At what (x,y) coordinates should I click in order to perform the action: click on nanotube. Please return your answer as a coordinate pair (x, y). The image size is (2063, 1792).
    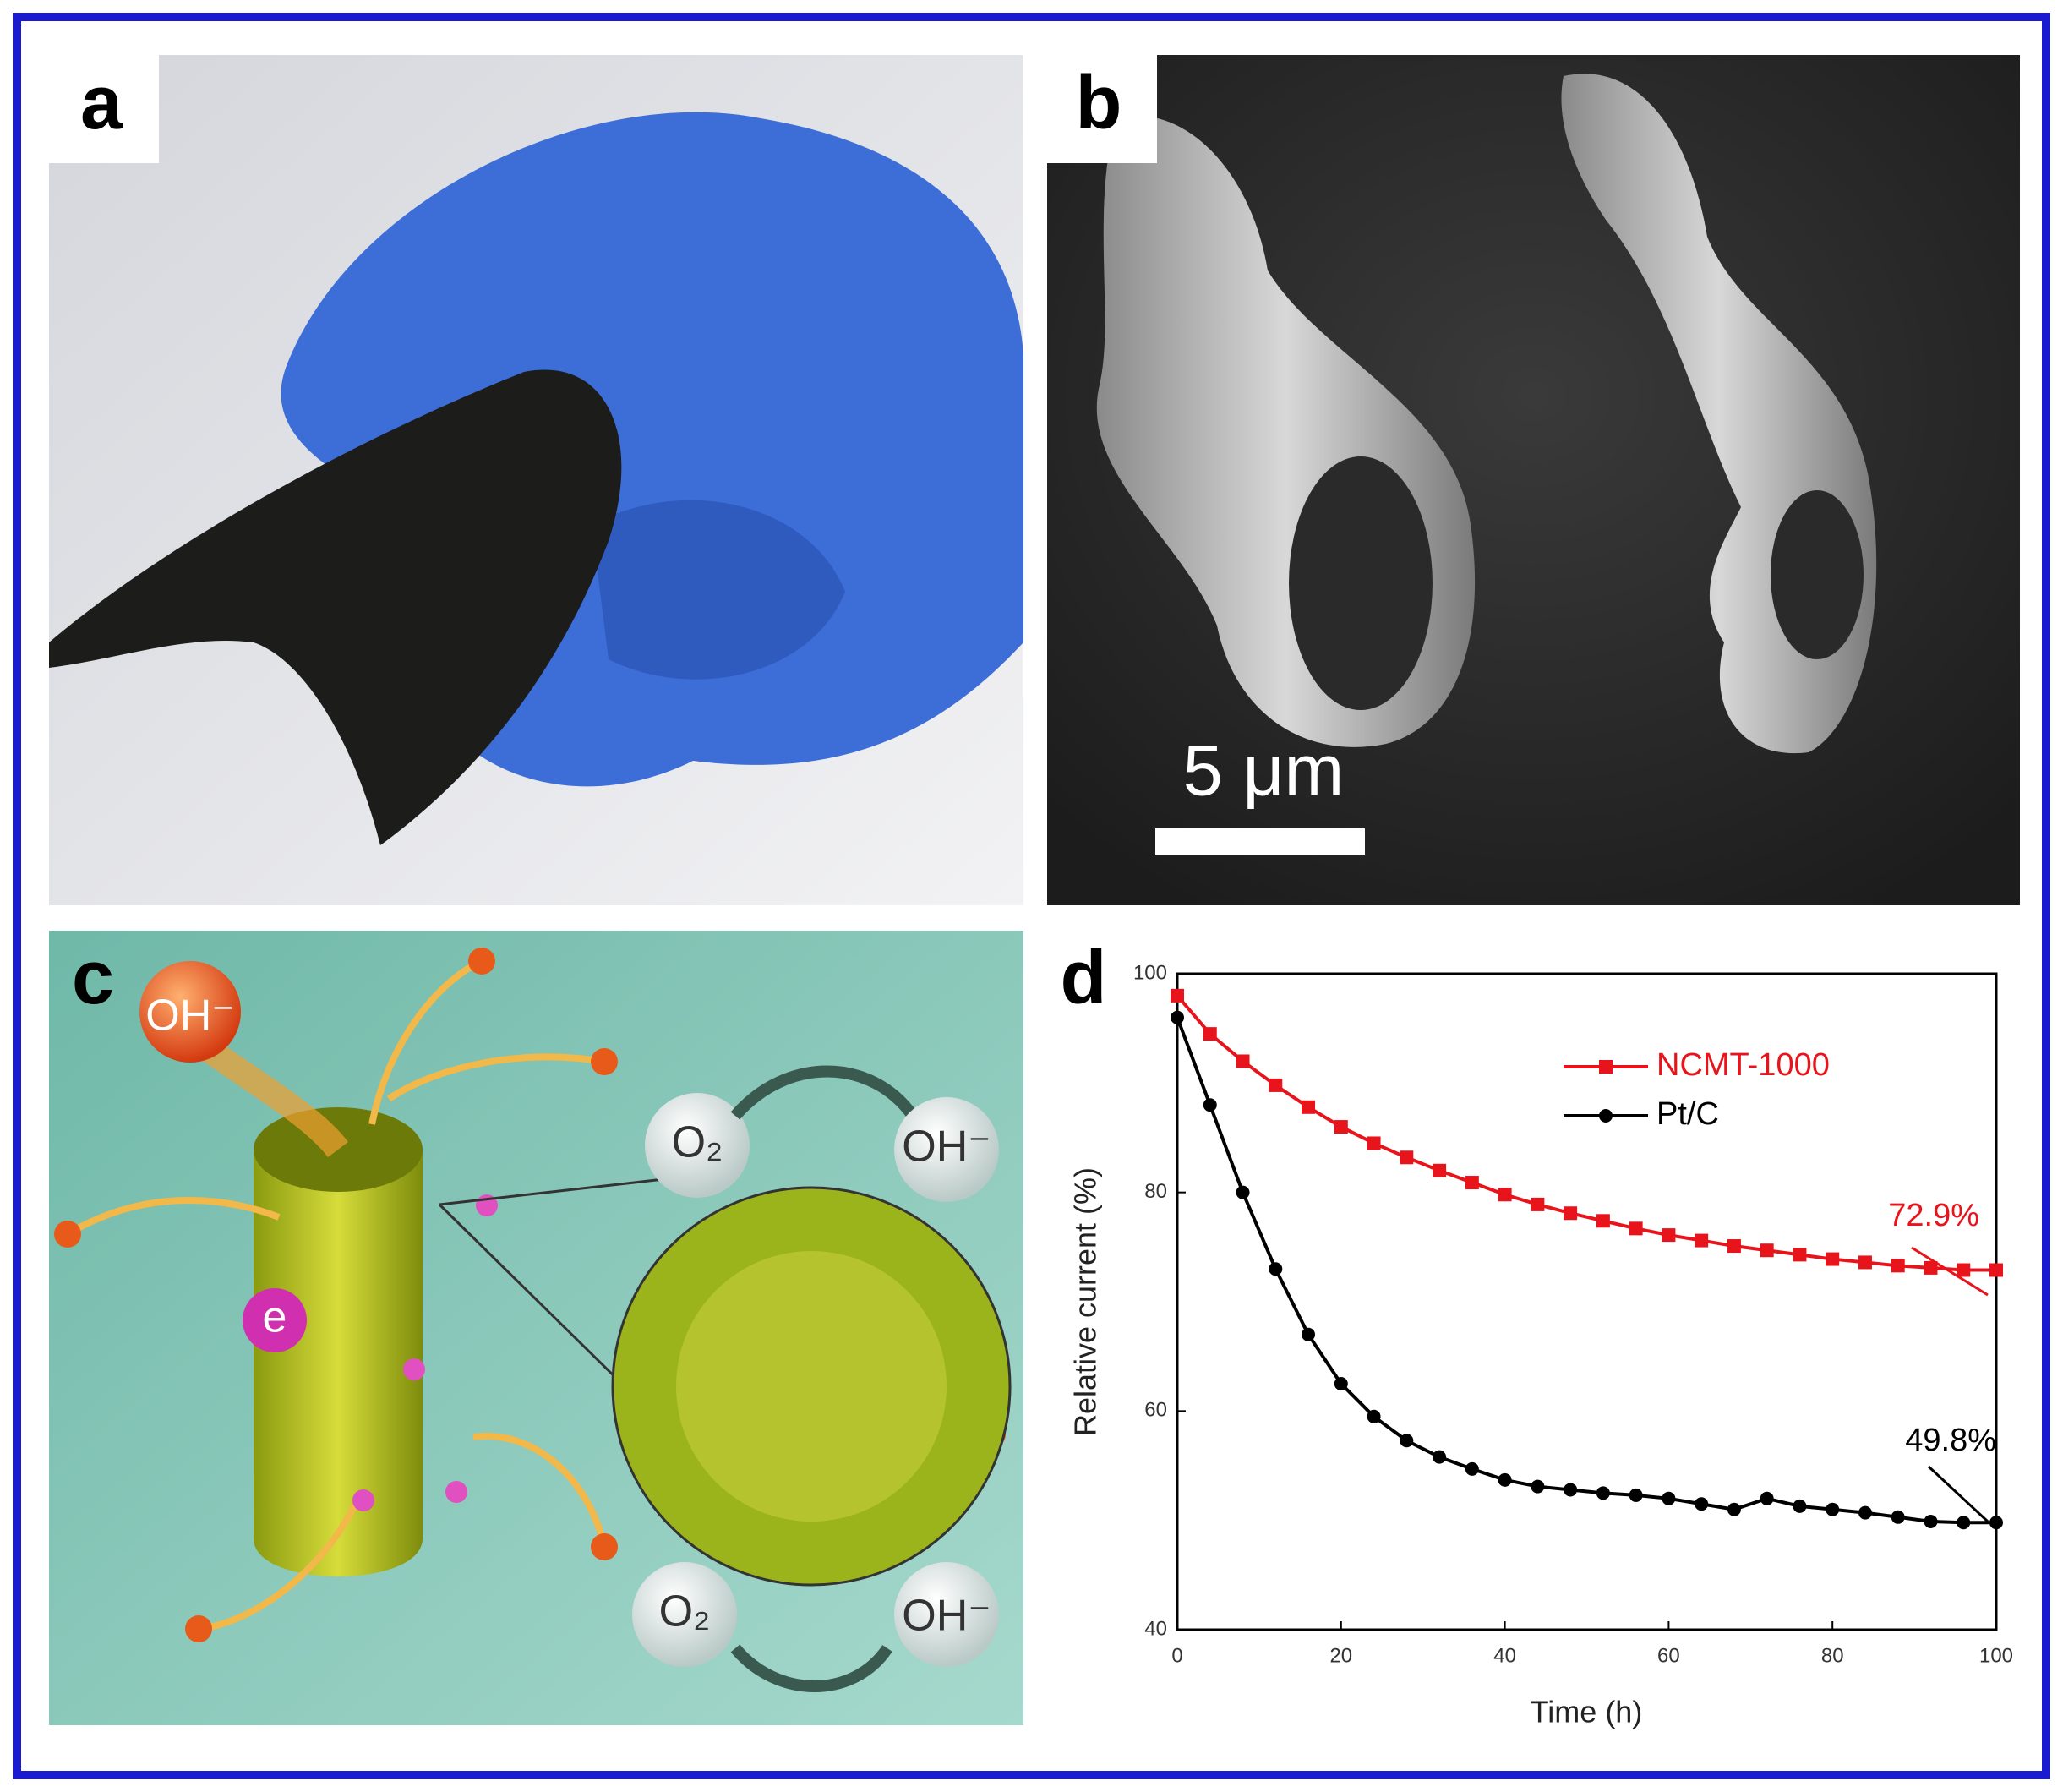
    Looking at the image, I should click on (339, 1363).